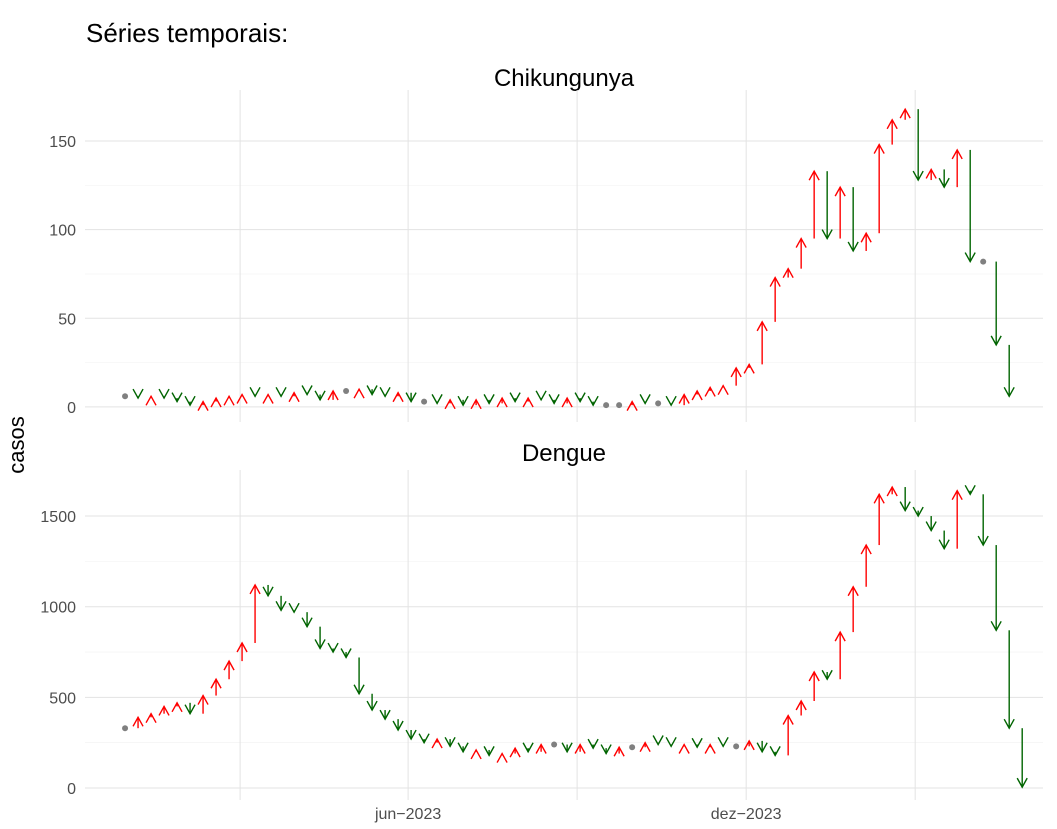  What do you see at coordinates (16, 444) in the screenshot?
I see `y-axis-label: casos` at bounding box center [16, 444].